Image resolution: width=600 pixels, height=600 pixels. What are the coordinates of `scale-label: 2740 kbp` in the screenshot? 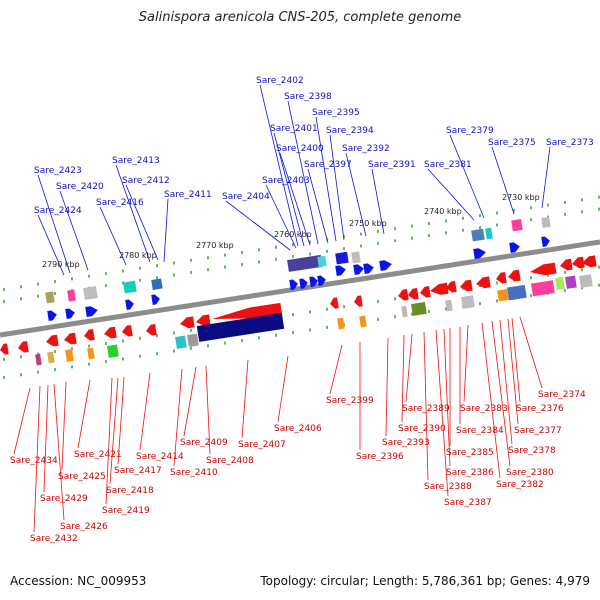 It's located at (443, 211).